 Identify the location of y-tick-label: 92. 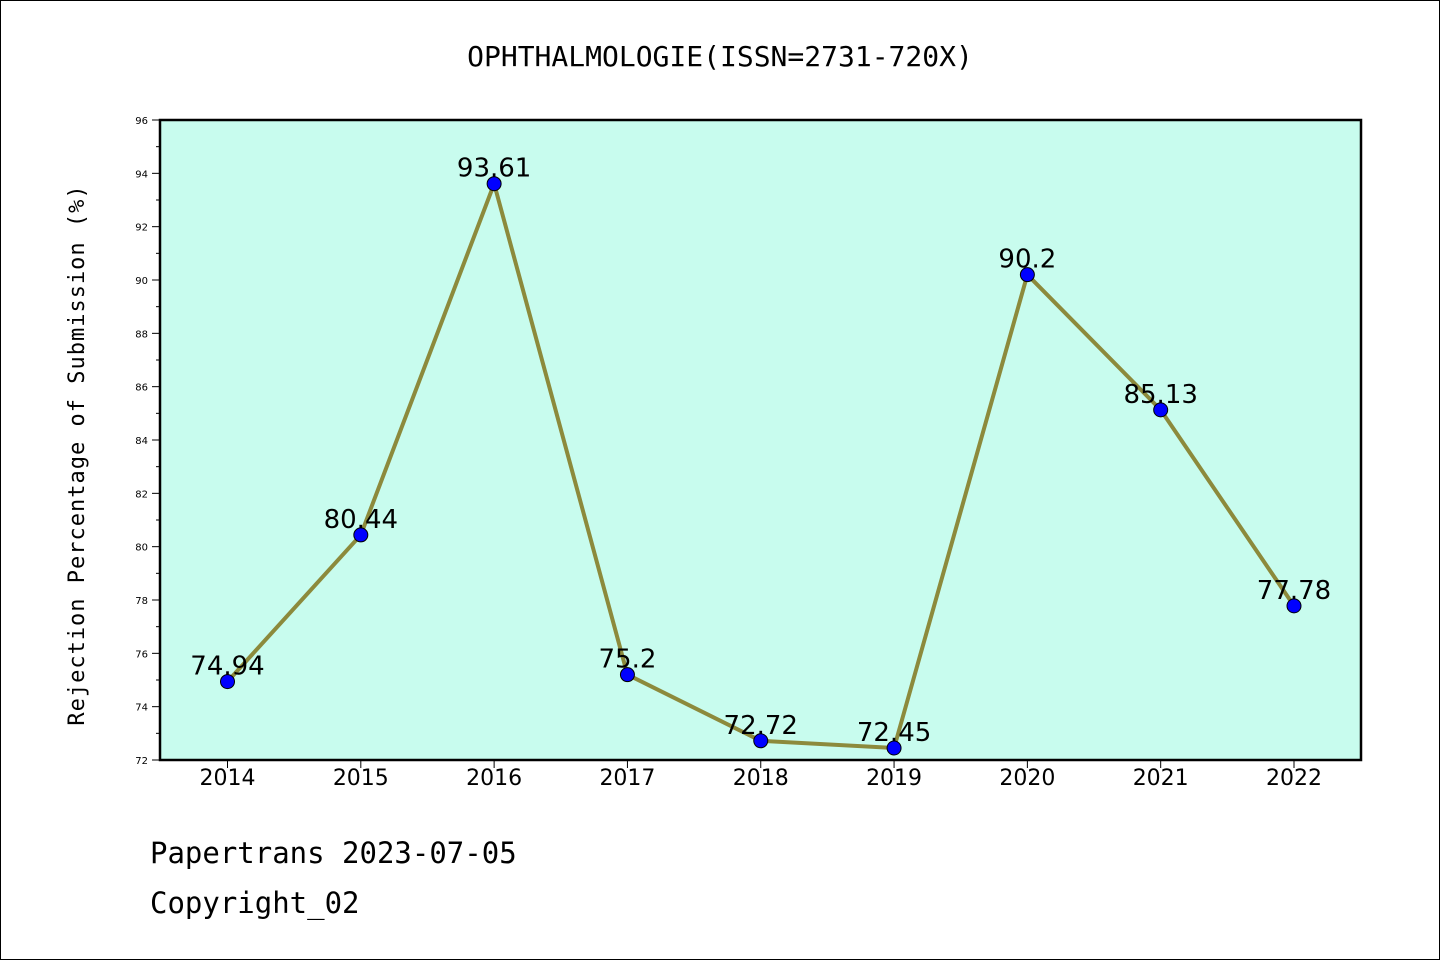
(141, 228).